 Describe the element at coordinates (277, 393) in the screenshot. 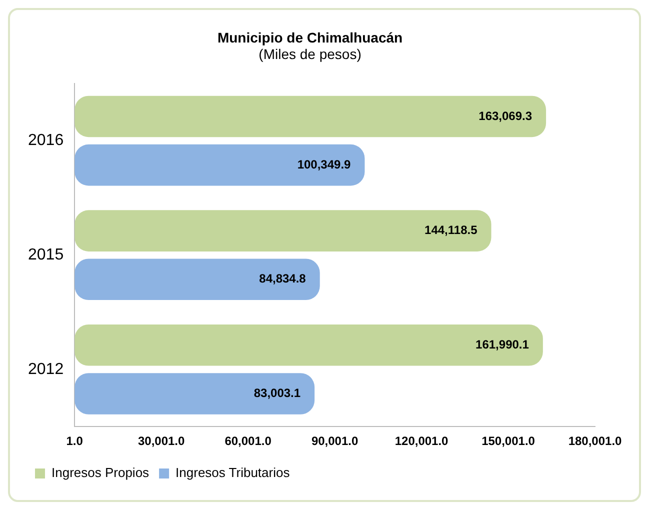

I see `data-label: 83,003.1` at that location.